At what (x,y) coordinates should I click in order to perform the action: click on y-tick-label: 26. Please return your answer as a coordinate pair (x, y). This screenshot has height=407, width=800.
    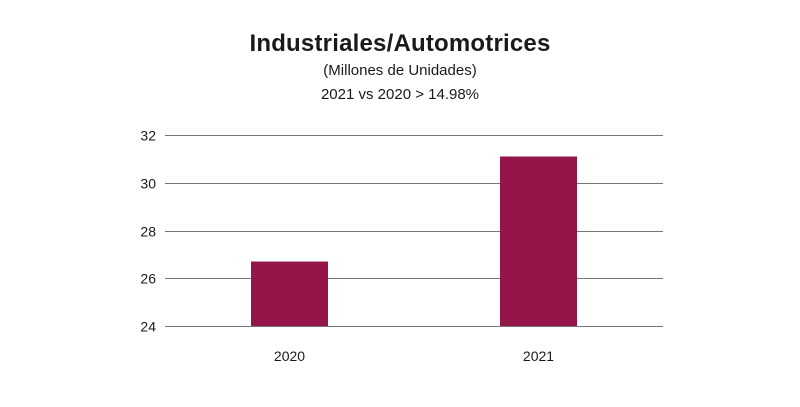
    Looking at the image, I should click on (148, 279).